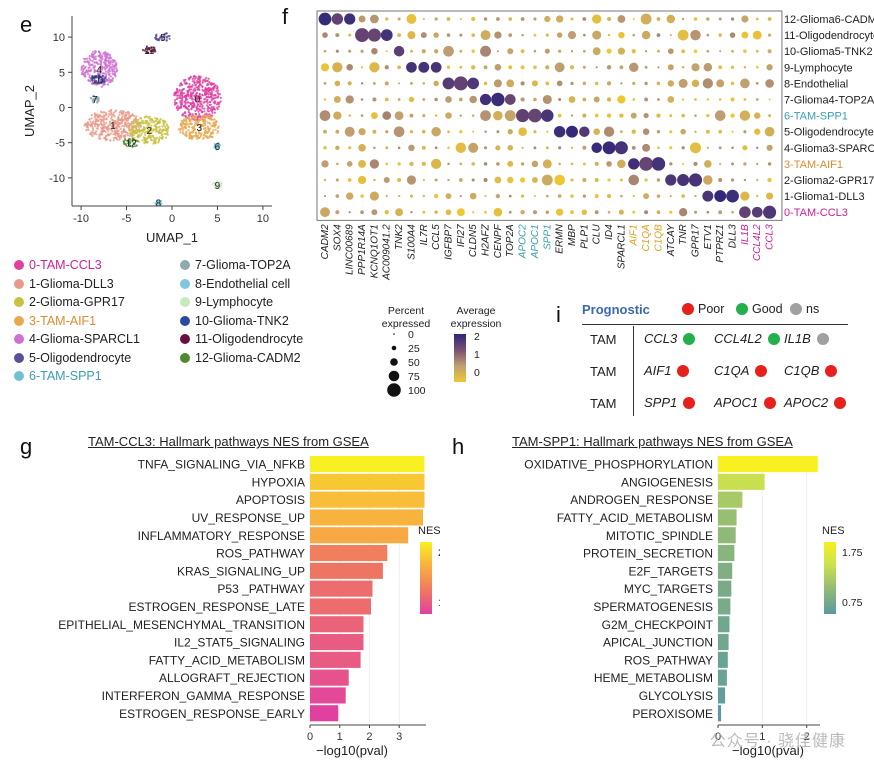 This screenshot has height=771, width=874. I want to click on dotplot-gene-label: ID4, so click(609, 232).